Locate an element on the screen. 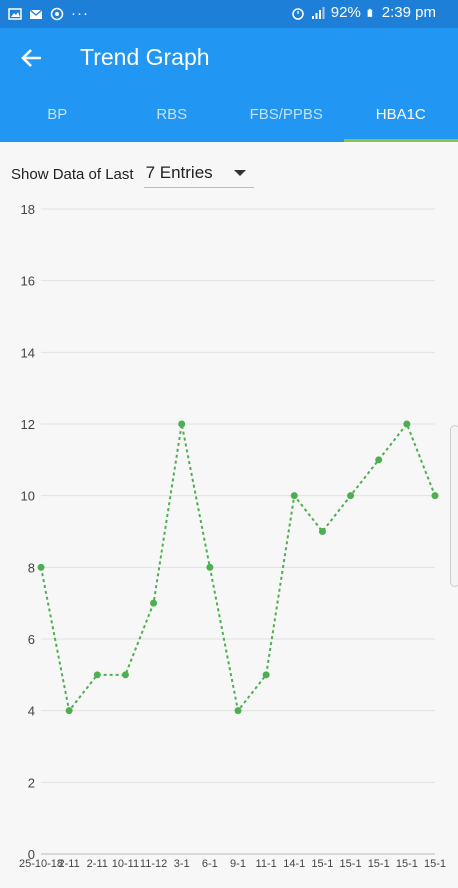 The width and height of the screenshot is (458, 888). x-tick-label: 3-1 is located at coordinates (182, 864).